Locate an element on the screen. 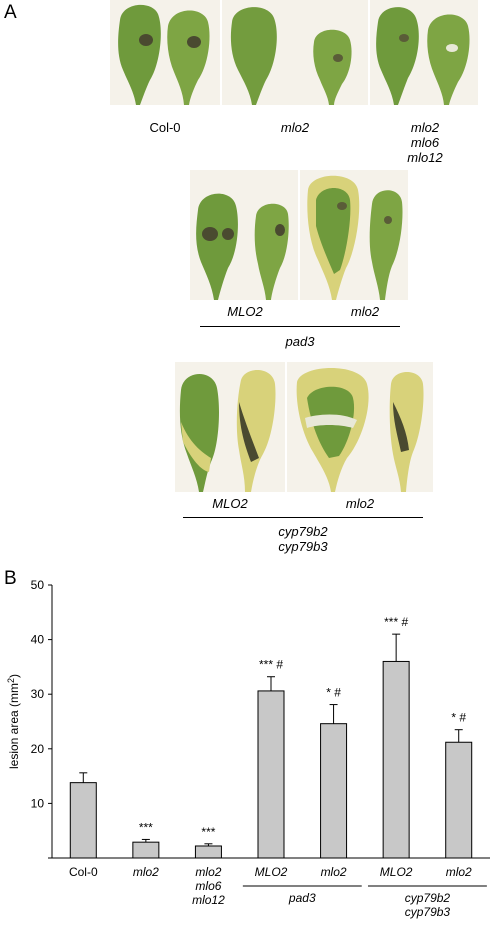  label-col0: Col-0 is located at coordinates (165, 127).